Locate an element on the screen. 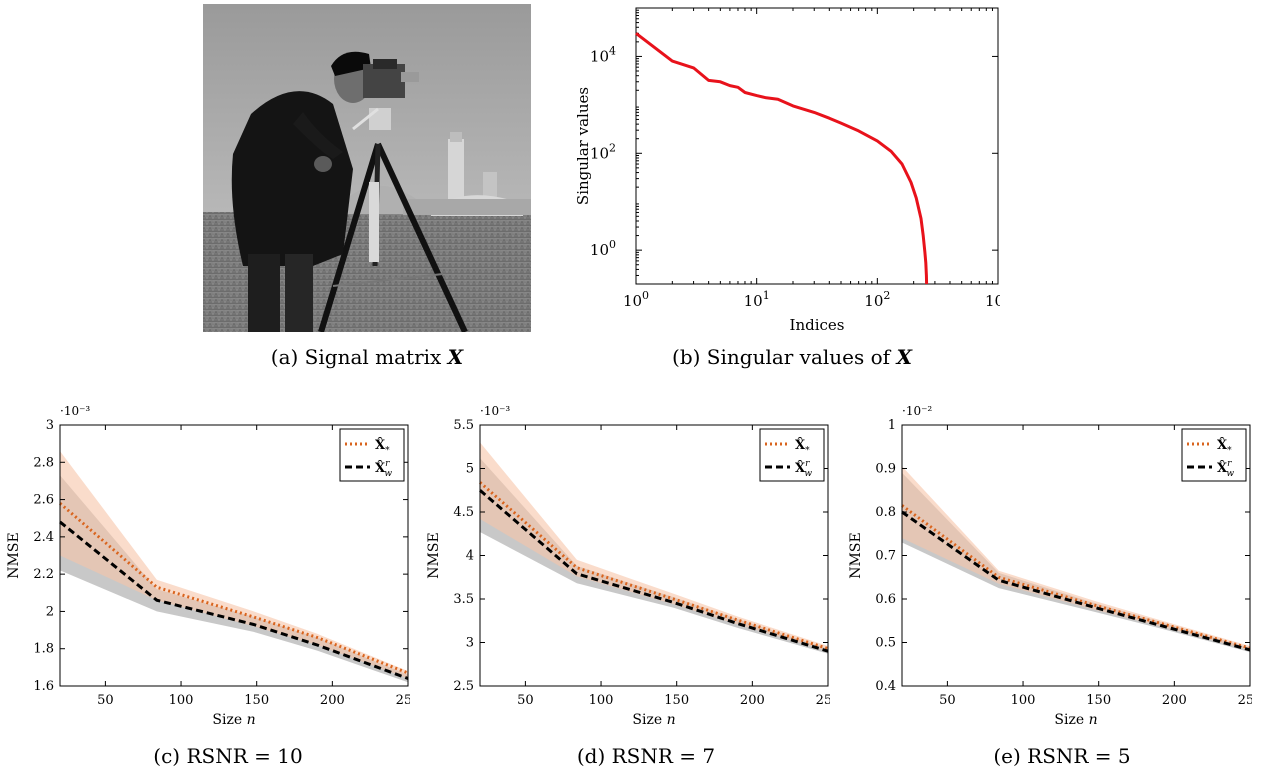 The height and width of the screenshot is (776, 1263). y-axis-multiplier: ·10⁻² is located at coordinates (917, 411).